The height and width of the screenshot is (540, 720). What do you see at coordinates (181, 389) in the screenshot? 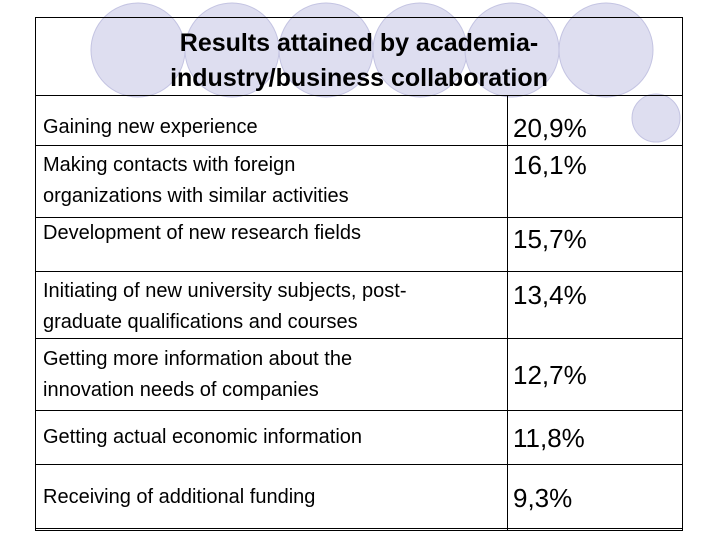
I see `label-line: innovation needs of companies` at bounding box center [181, 389].